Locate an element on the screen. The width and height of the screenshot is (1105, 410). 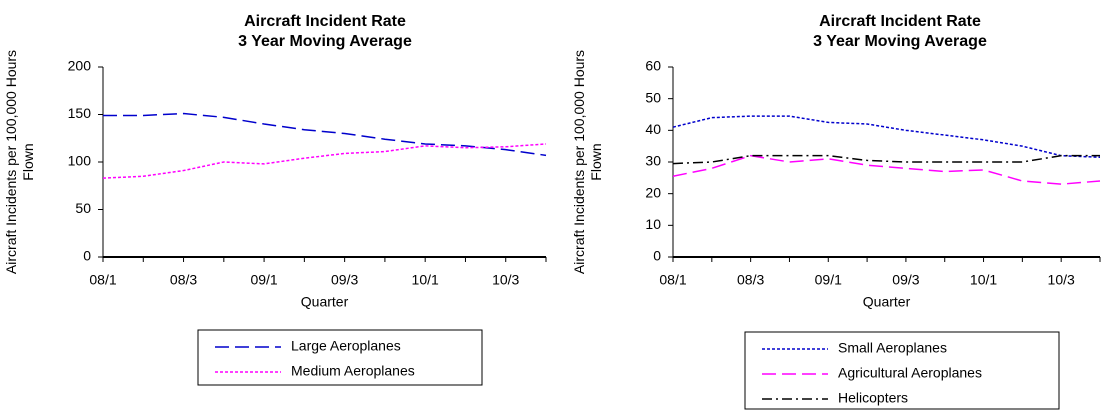
legend-label: Helicopters is located at coordinates (873, 398).